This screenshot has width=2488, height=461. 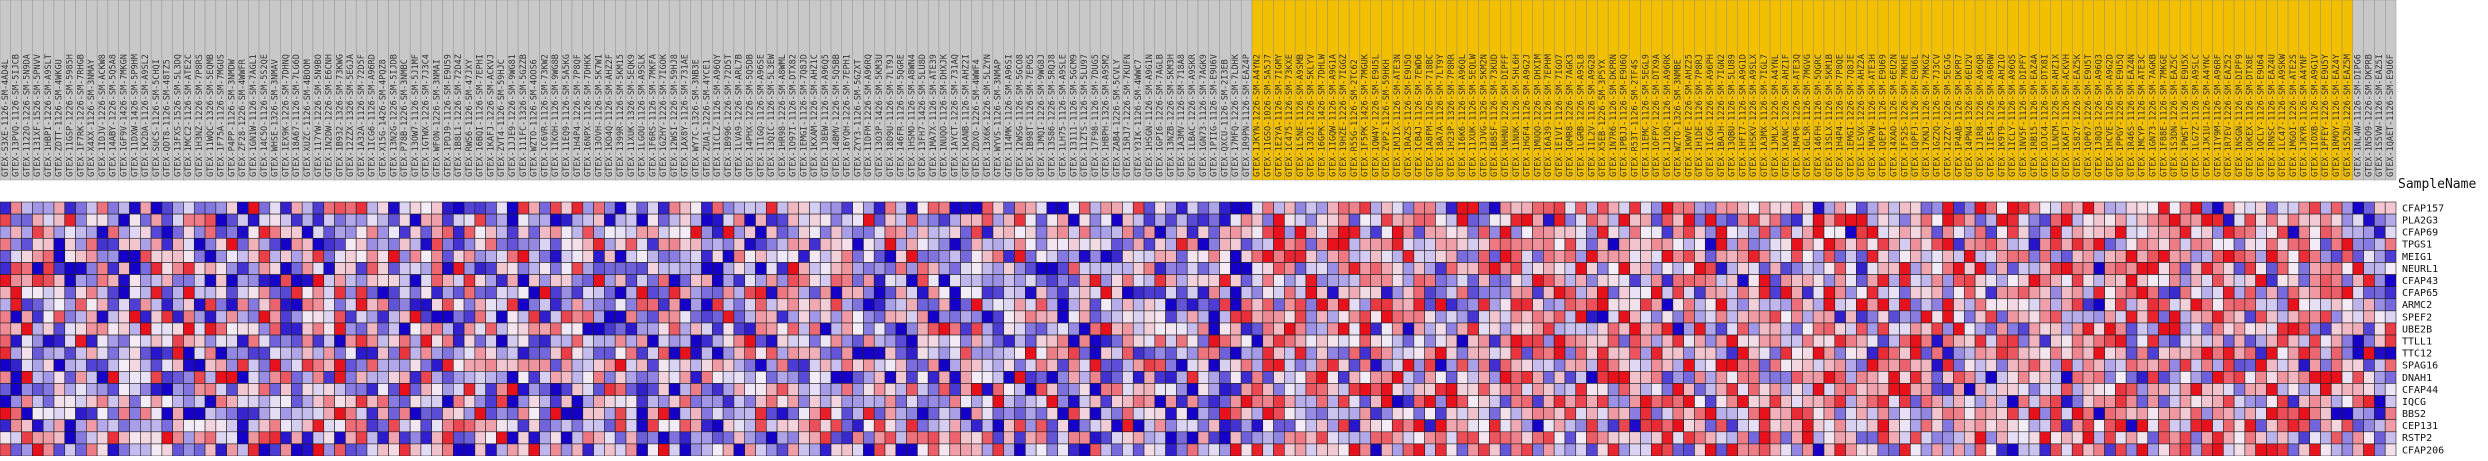 What do you see at coordinates (1452, 115) in the screenshot?
I see `column-label: GTEX-1H23P-1326-SM-7P8RR` at bounding box center [1452, 115].